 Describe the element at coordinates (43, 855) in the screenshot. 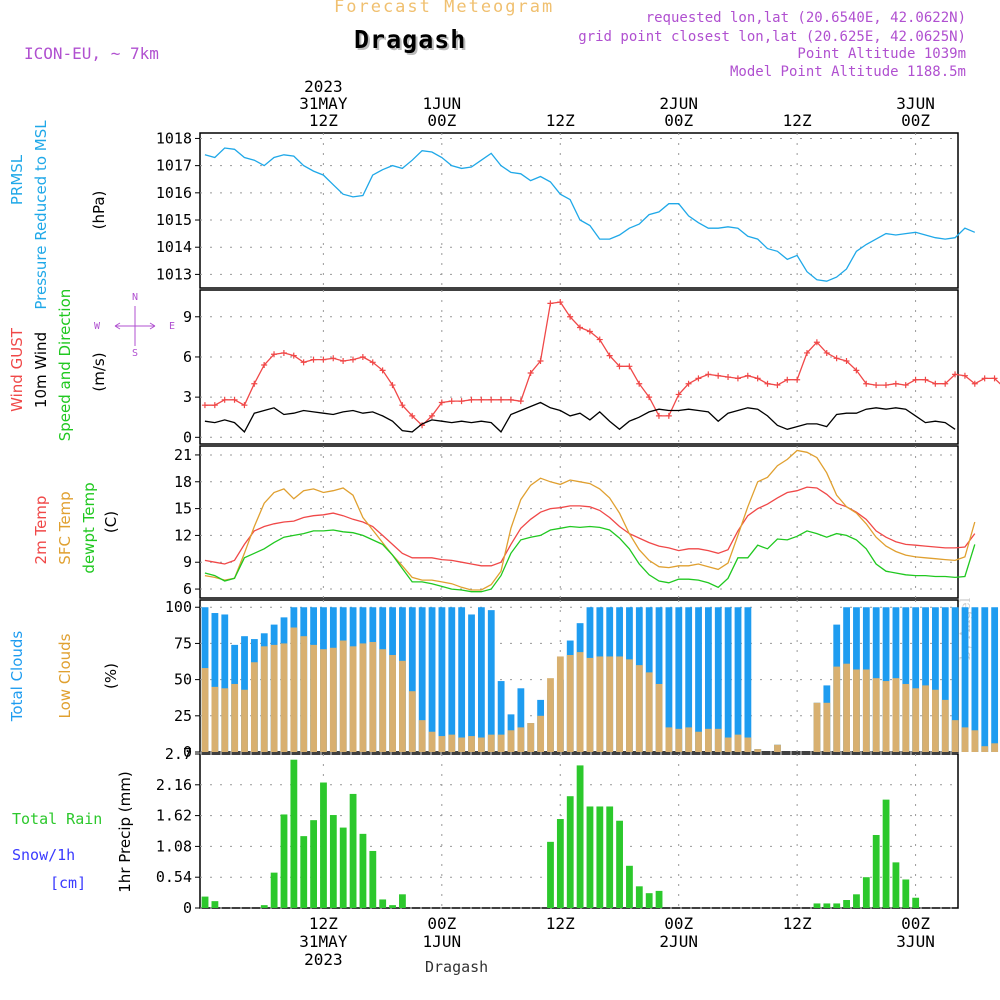

I see `label-snow: Snow/1h` at that location.